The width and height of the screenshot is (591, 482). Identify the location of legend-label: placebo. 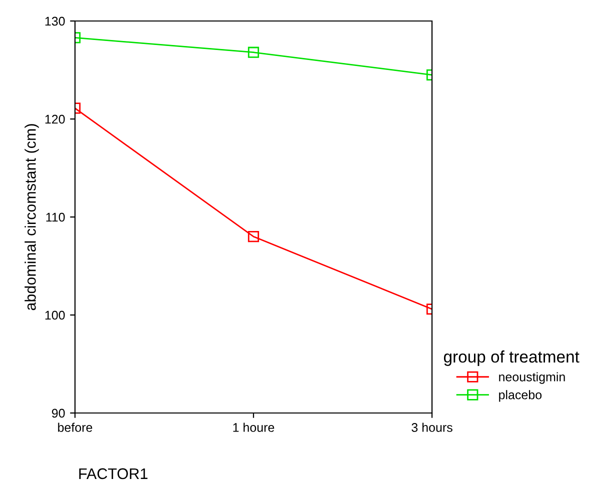
(520, 396).